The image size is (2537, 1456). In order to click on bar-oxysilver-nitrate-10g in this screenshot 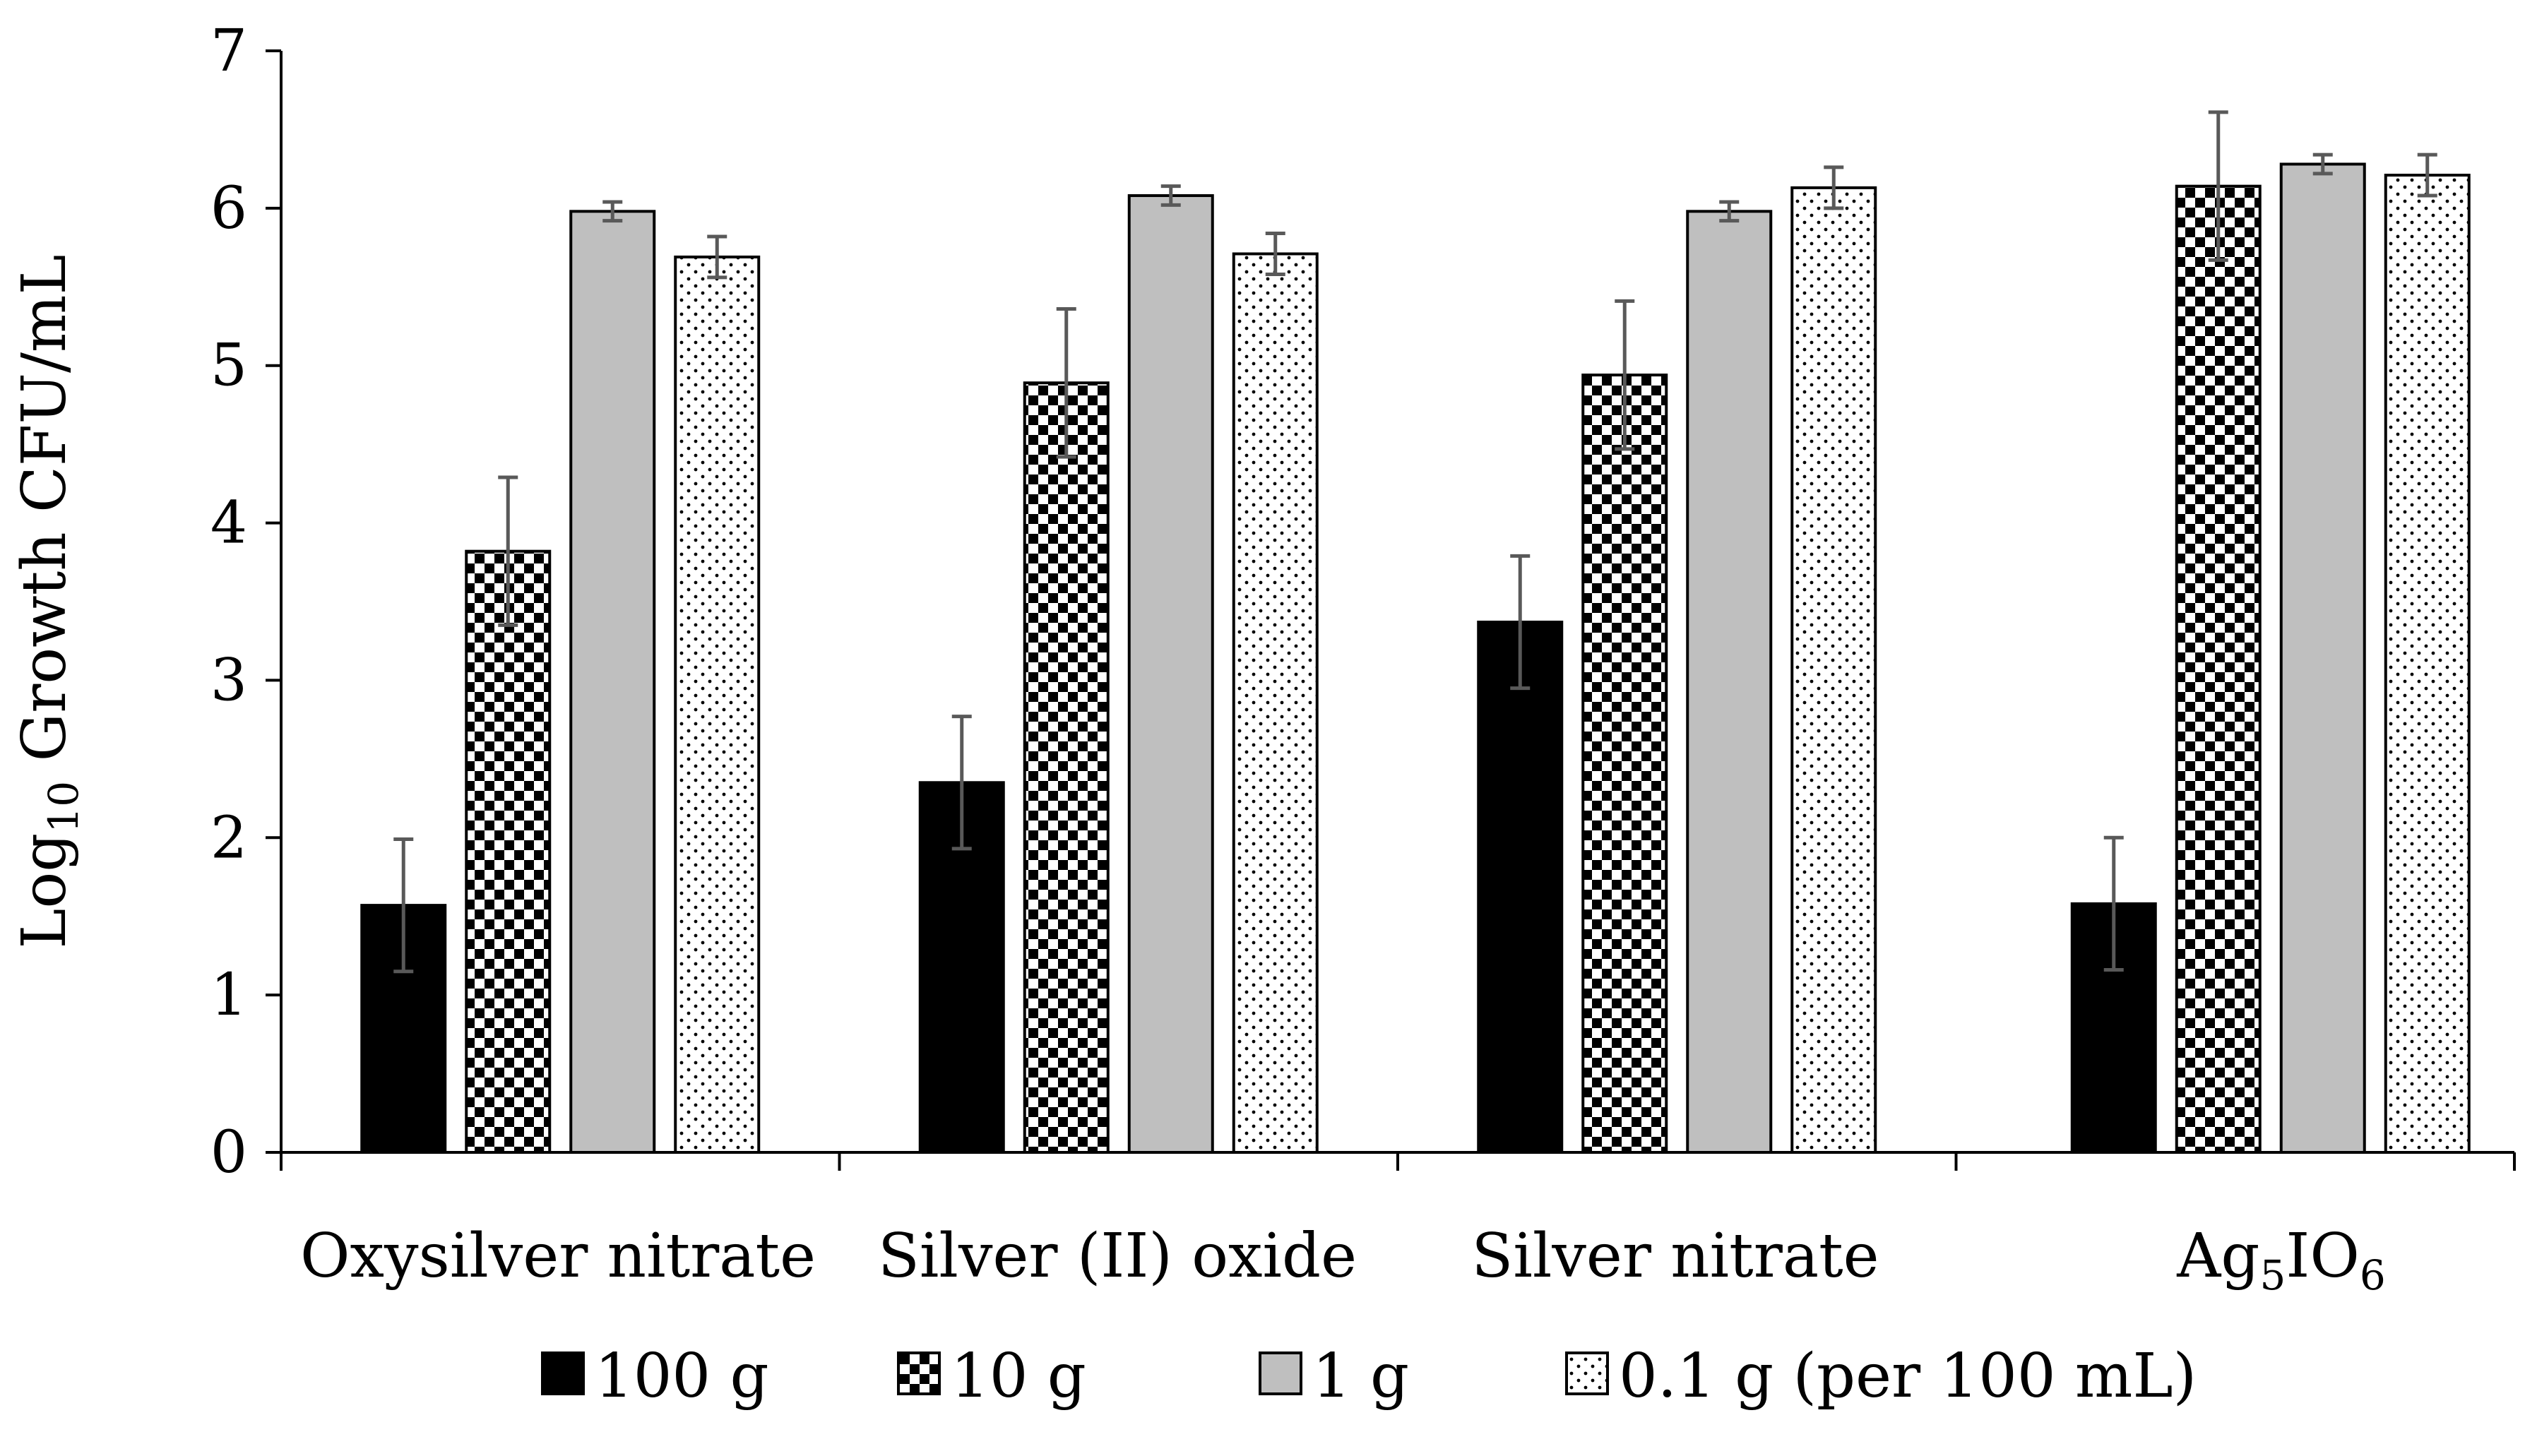, I will do `click(508, 851)`.